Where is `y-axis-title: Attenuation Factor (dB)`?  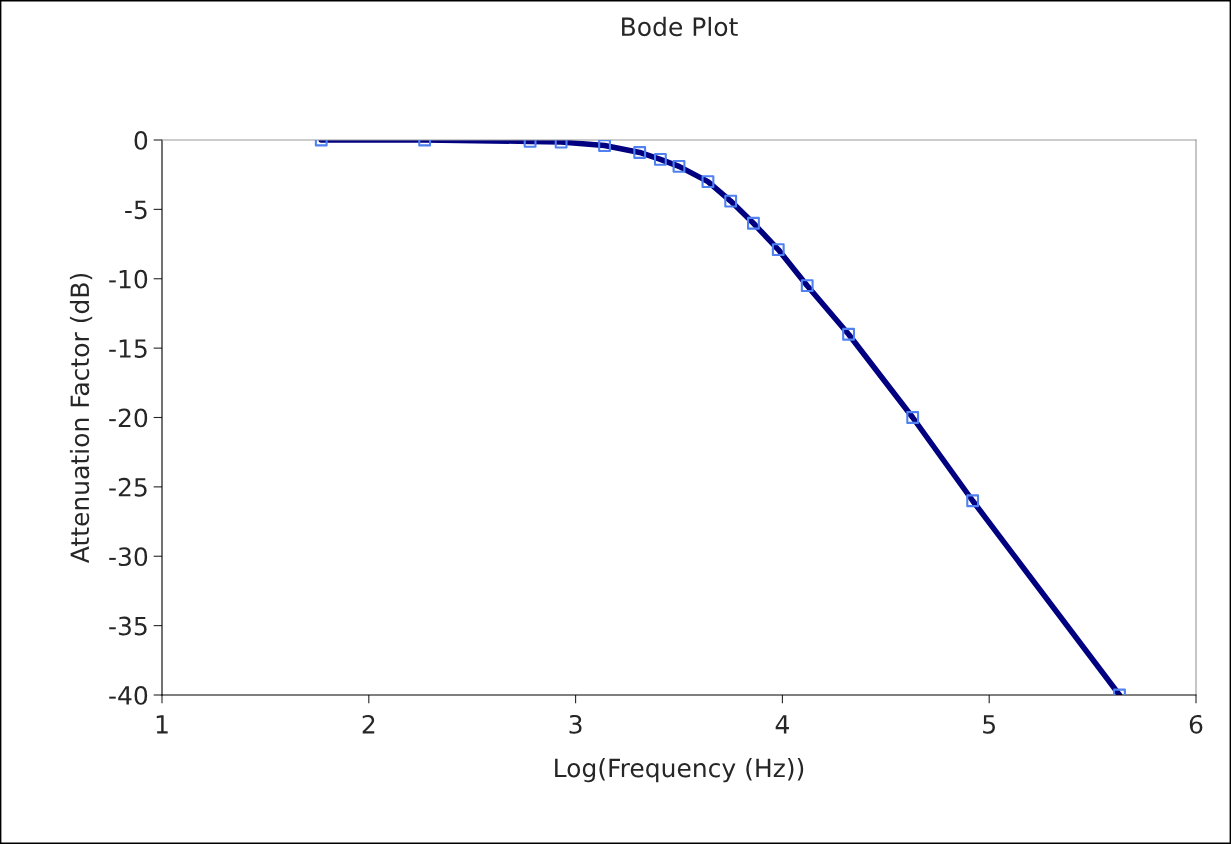 y-axis-title: Attenuation Factor (dB) is located at coordinates (81, 418).